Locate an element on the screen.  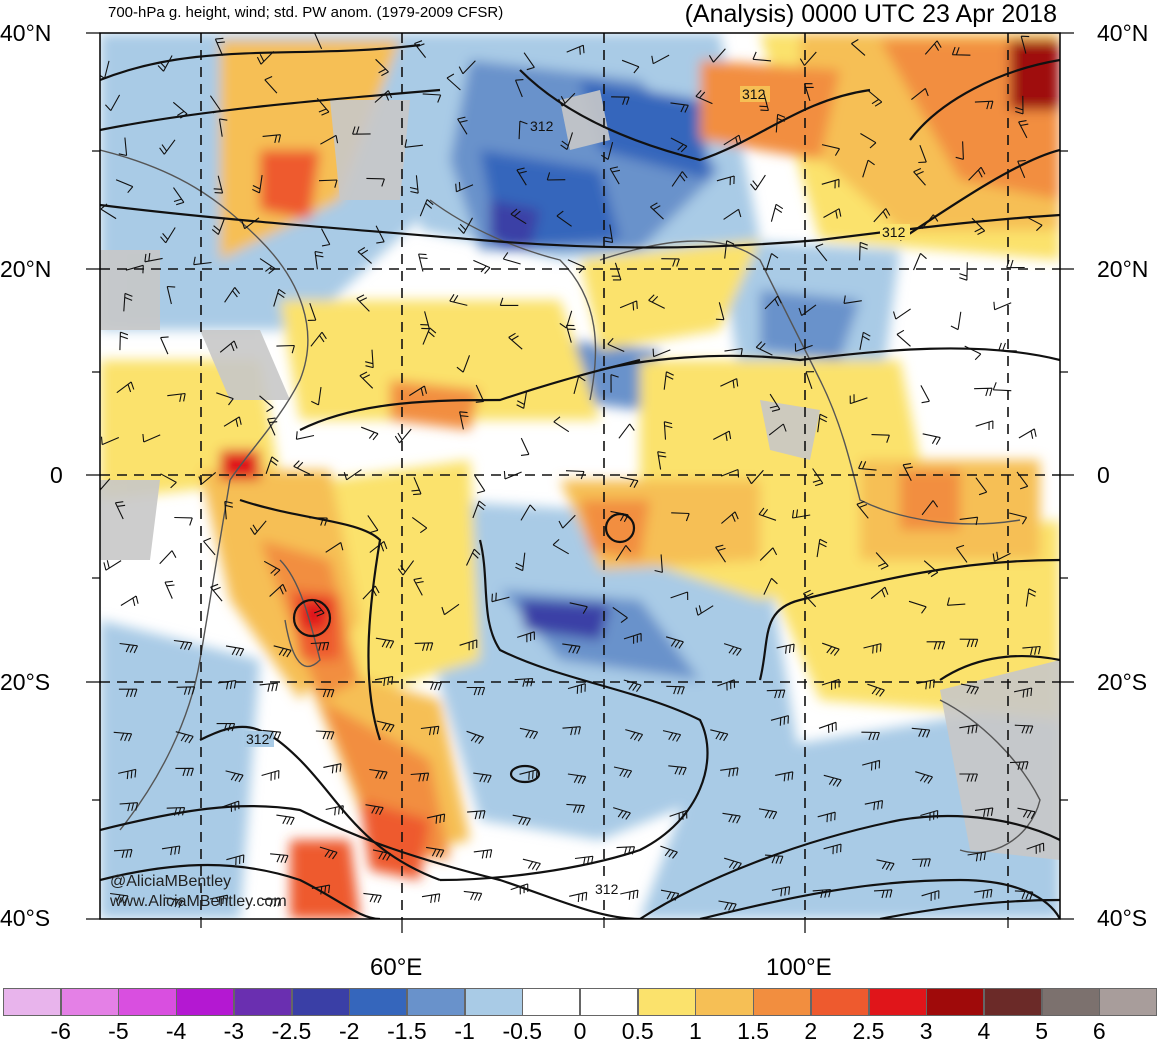
colorbar-label: -4 is located at coordinates (176, 1031).